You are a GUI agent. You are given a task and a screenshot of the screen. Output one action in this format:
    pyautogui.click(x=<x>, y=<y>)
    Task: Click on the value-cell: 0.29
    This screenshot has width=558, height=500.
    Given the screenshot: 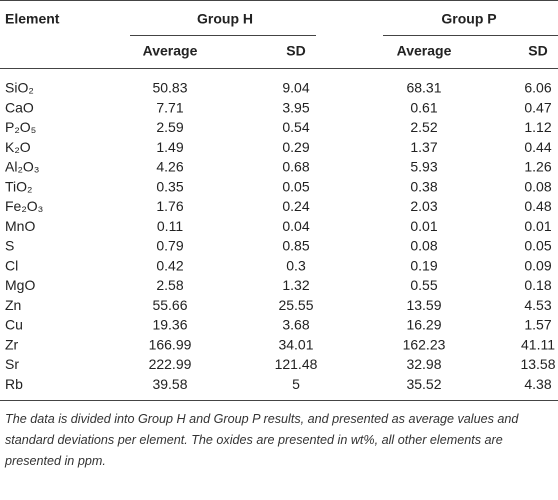 What is the action you would take?
    pyautogui.click(x=295, y=147)
    